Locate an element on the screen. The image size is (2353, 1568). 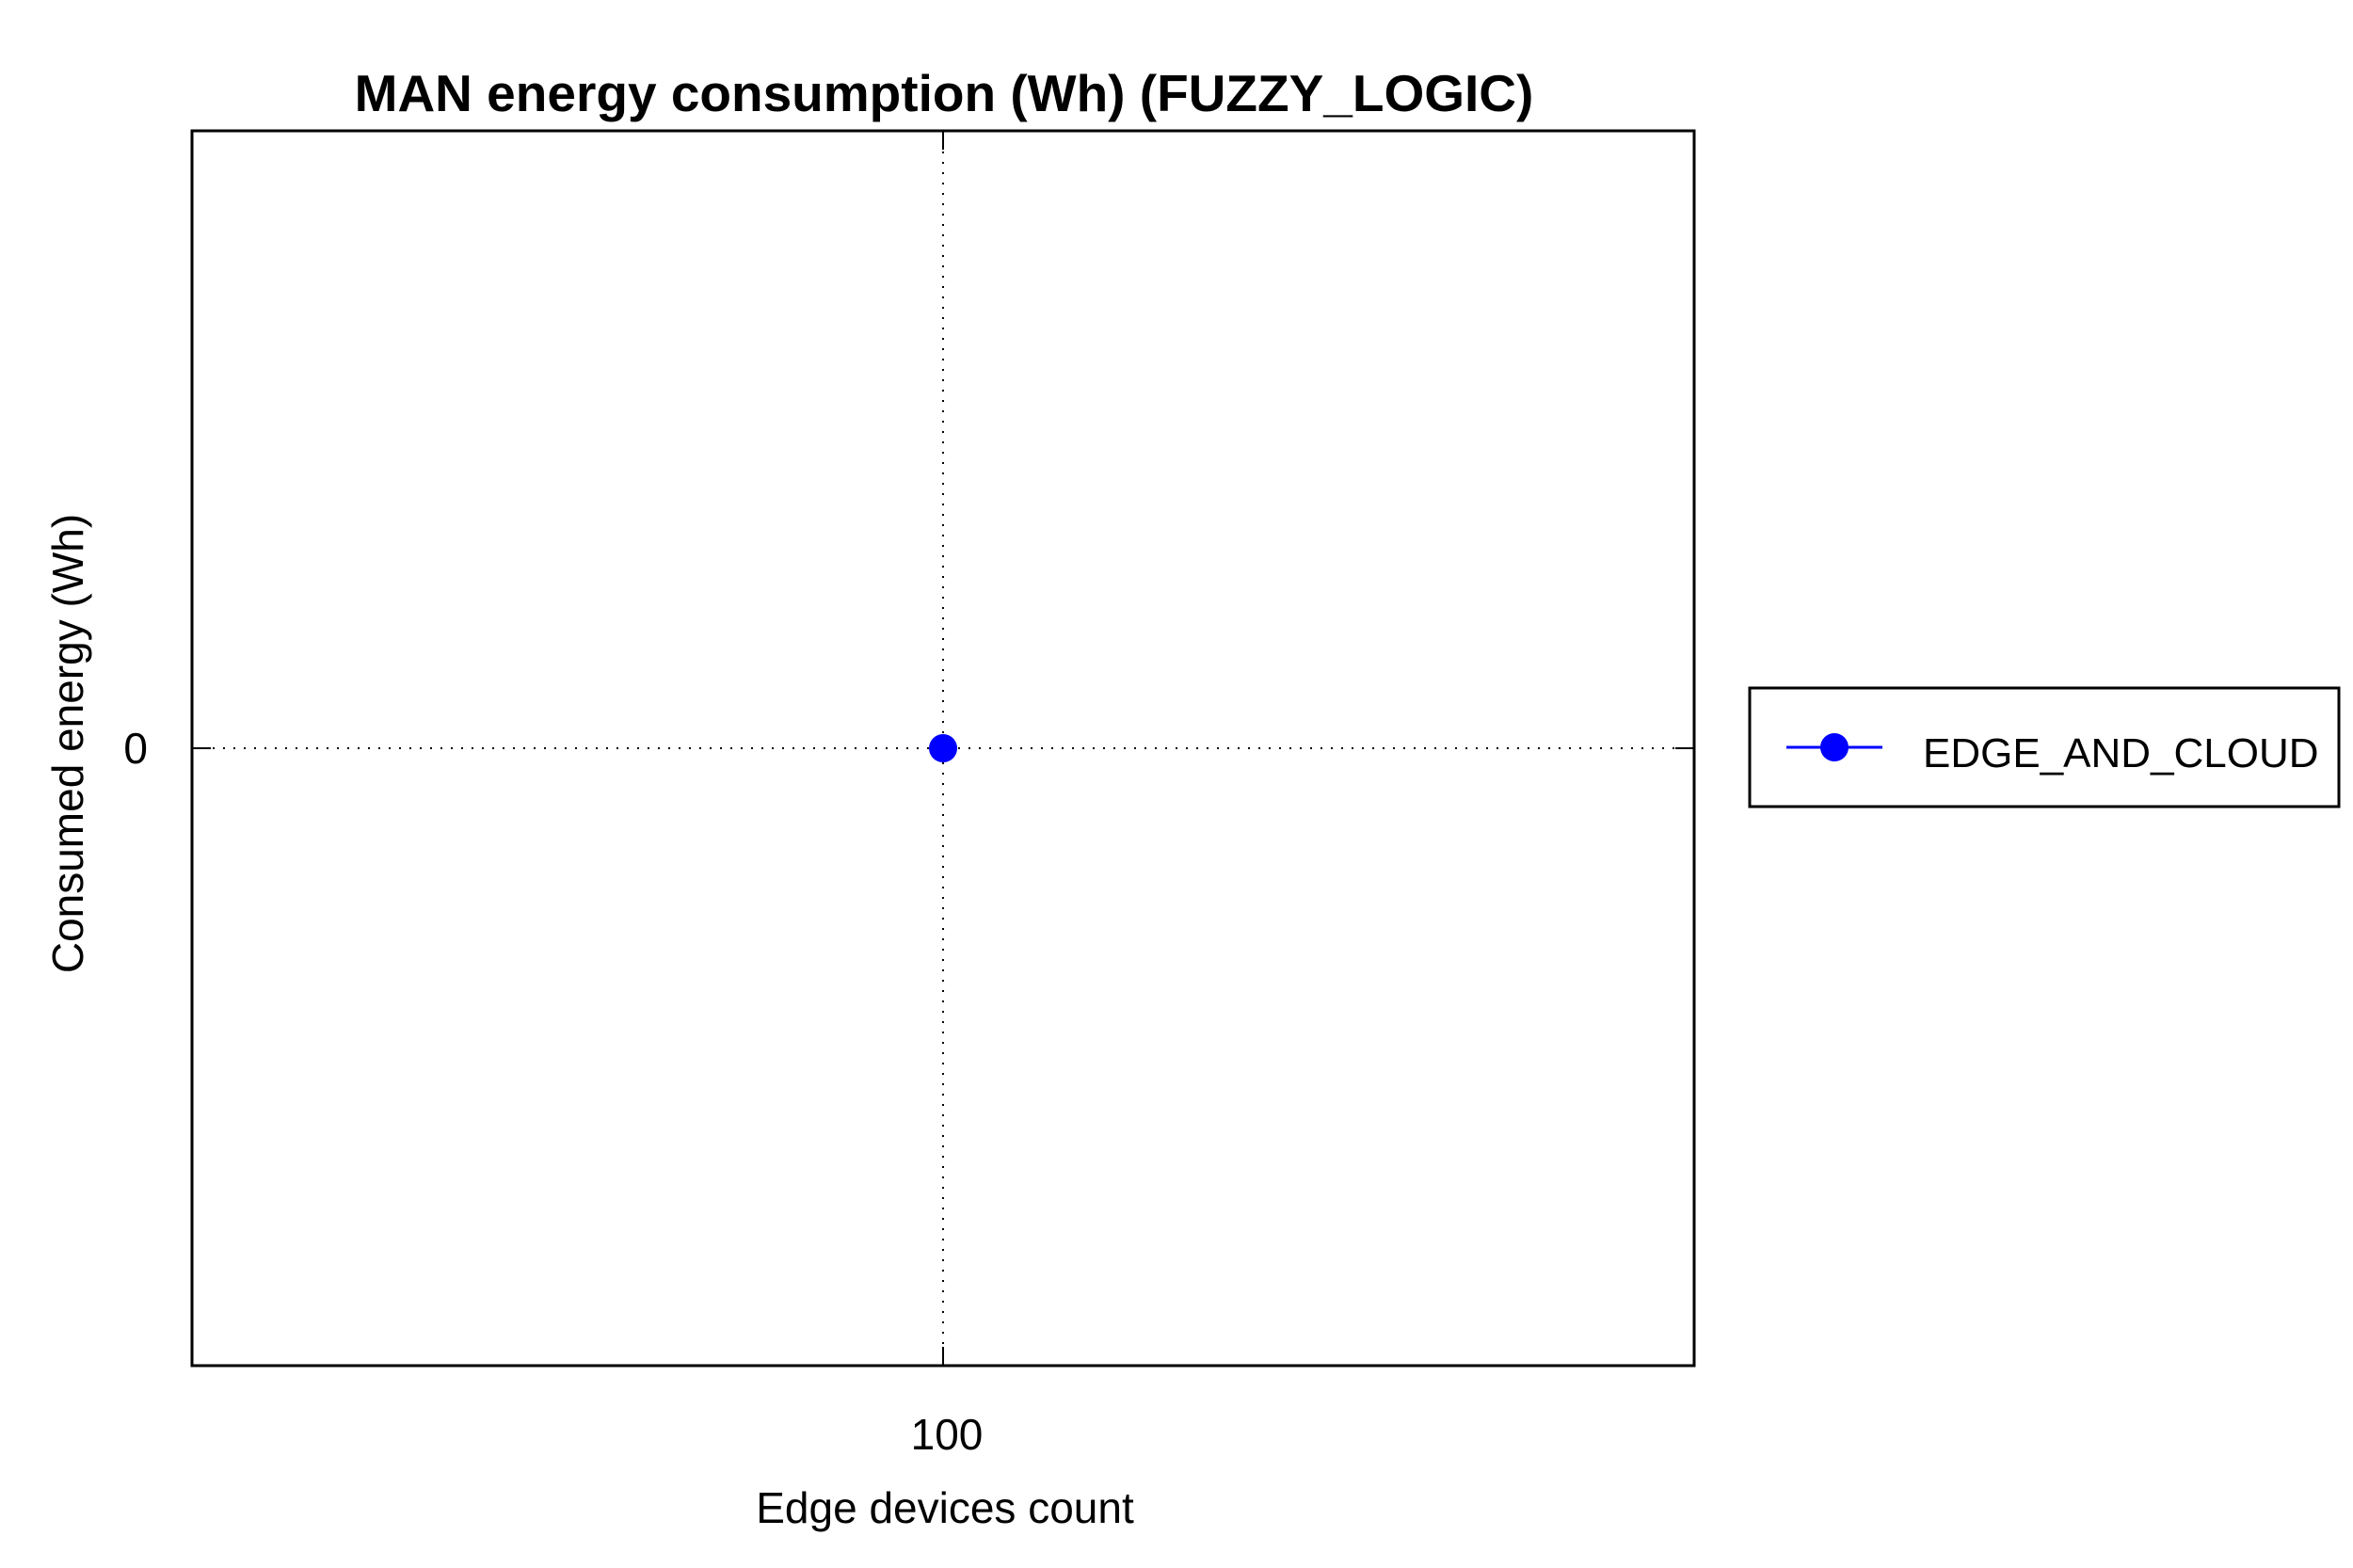
data-series is located at coordinates (943, 748).